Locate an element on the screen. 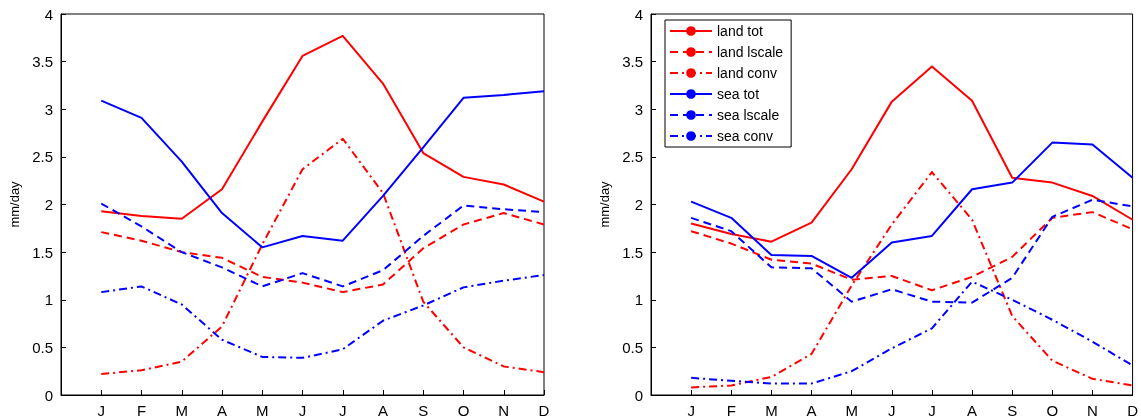 This screenshot has width=1141, height=420. legend-label: land lscale is located at coordinates (750, 52).